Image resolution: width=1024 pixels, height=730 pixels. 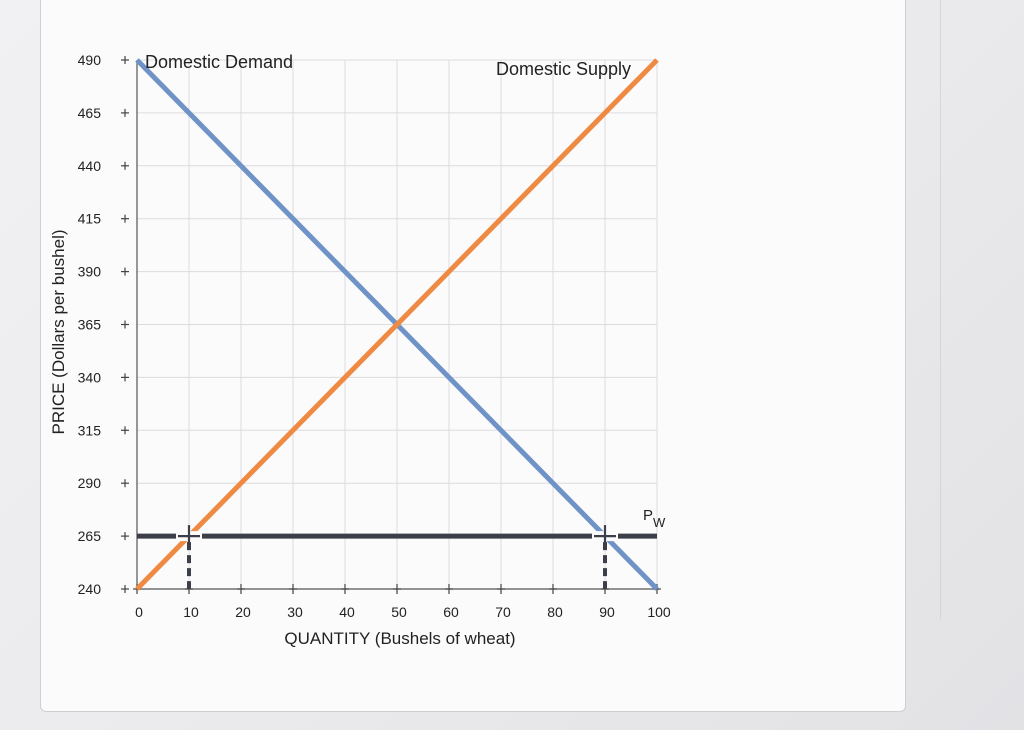 I want to click on y-axis-title: PRICE (Dollars per bushel), so click(x=58, y=331).